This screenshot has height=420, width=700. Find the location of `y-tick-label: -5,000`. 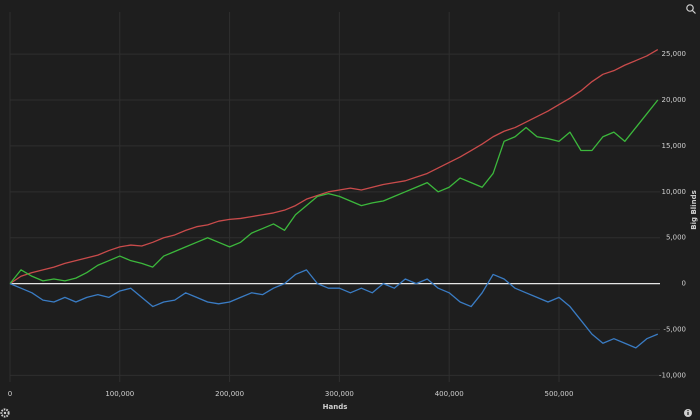

y-tick-label: -5,000 is located at coordinates (674, 330).